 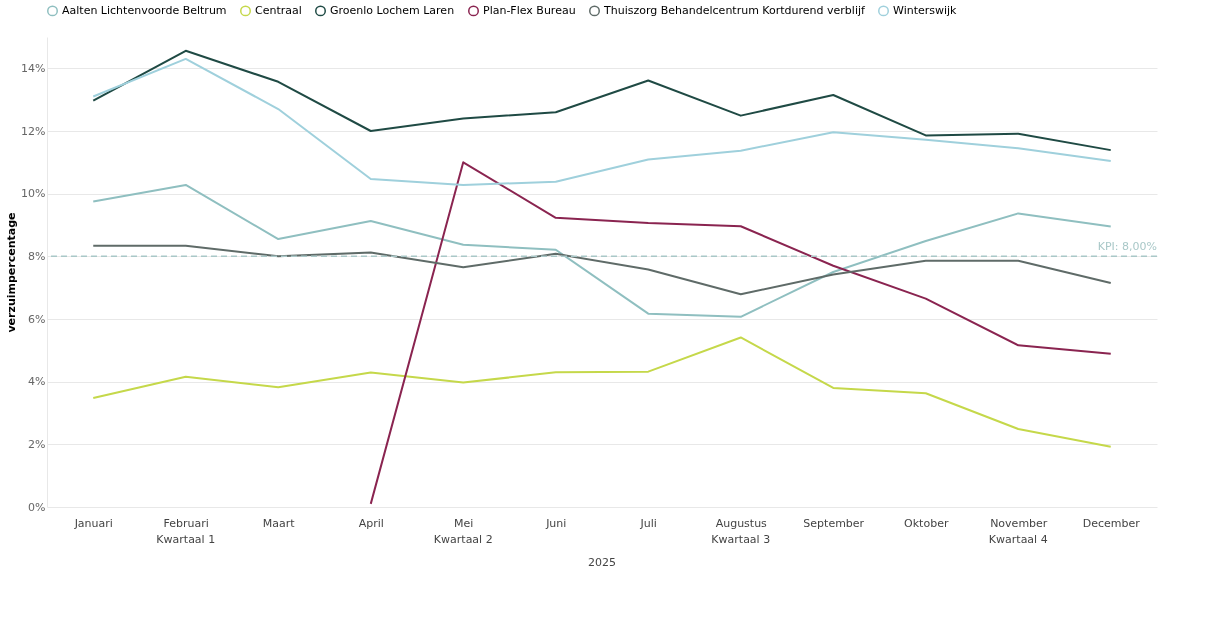 What do you see at coordinates (1111, 523) in the screenshot?
I see `x-tick-label: December` at bounding box center [1111, 523].